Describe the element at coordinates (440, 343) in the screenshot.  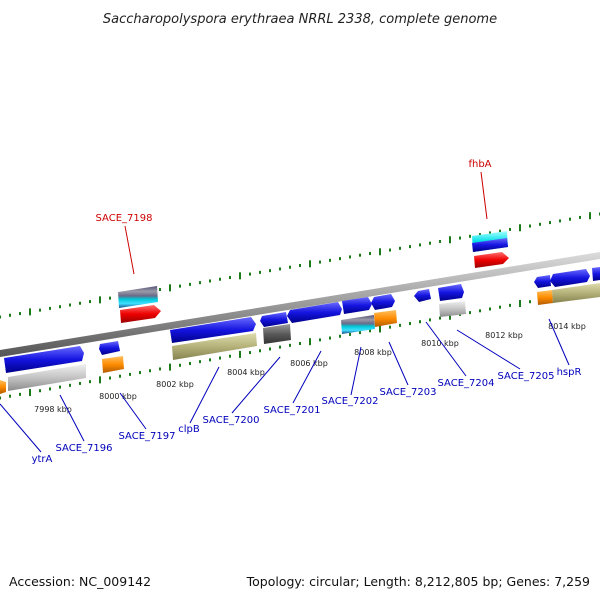
I see `kbp-label: 8010 kbp` at that location.